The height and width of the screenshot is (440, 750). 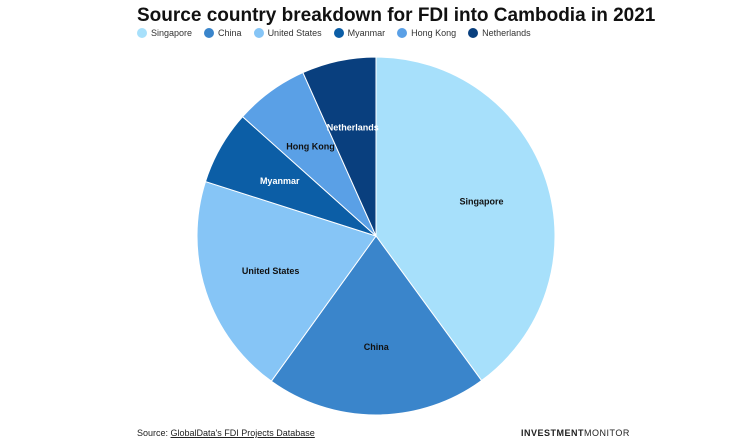 What do you see at coordinates (366, 33) in the screenshot?
I see `legend-label: Myanmar` at bounding box center [366, 33].